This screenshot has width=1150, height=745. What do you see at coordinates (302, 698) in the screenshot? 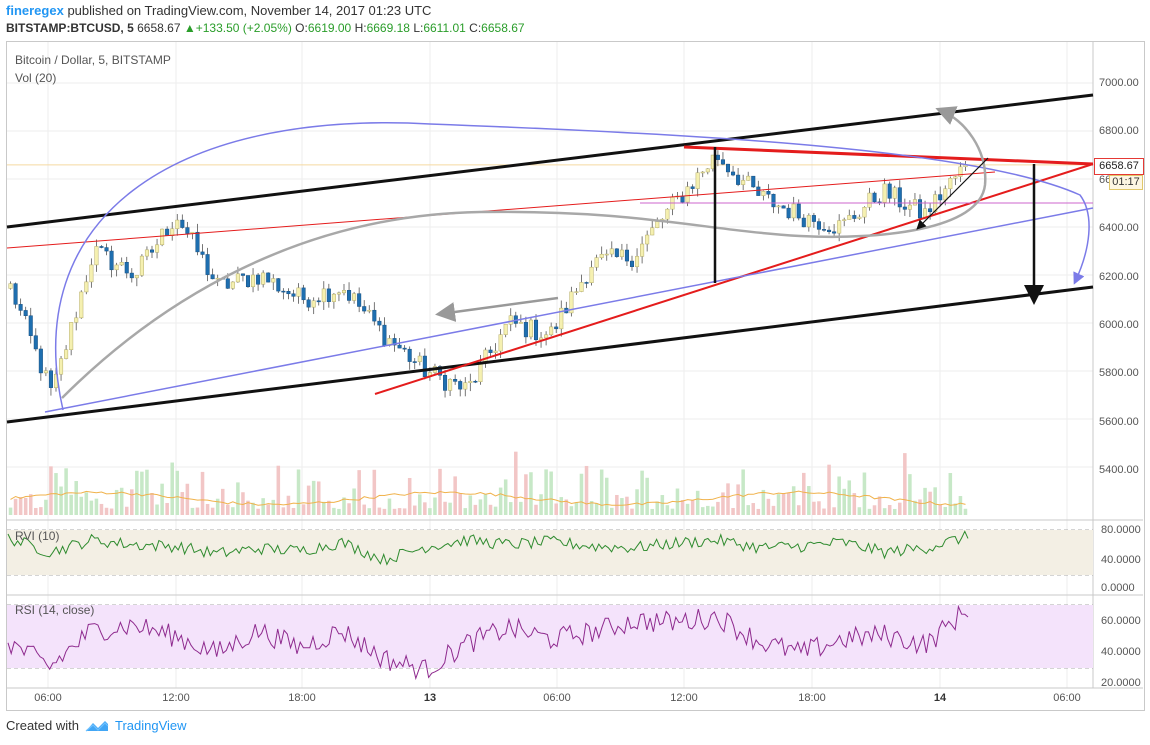
I see `time-tick: 18:00` at bounding box center [302, 698].